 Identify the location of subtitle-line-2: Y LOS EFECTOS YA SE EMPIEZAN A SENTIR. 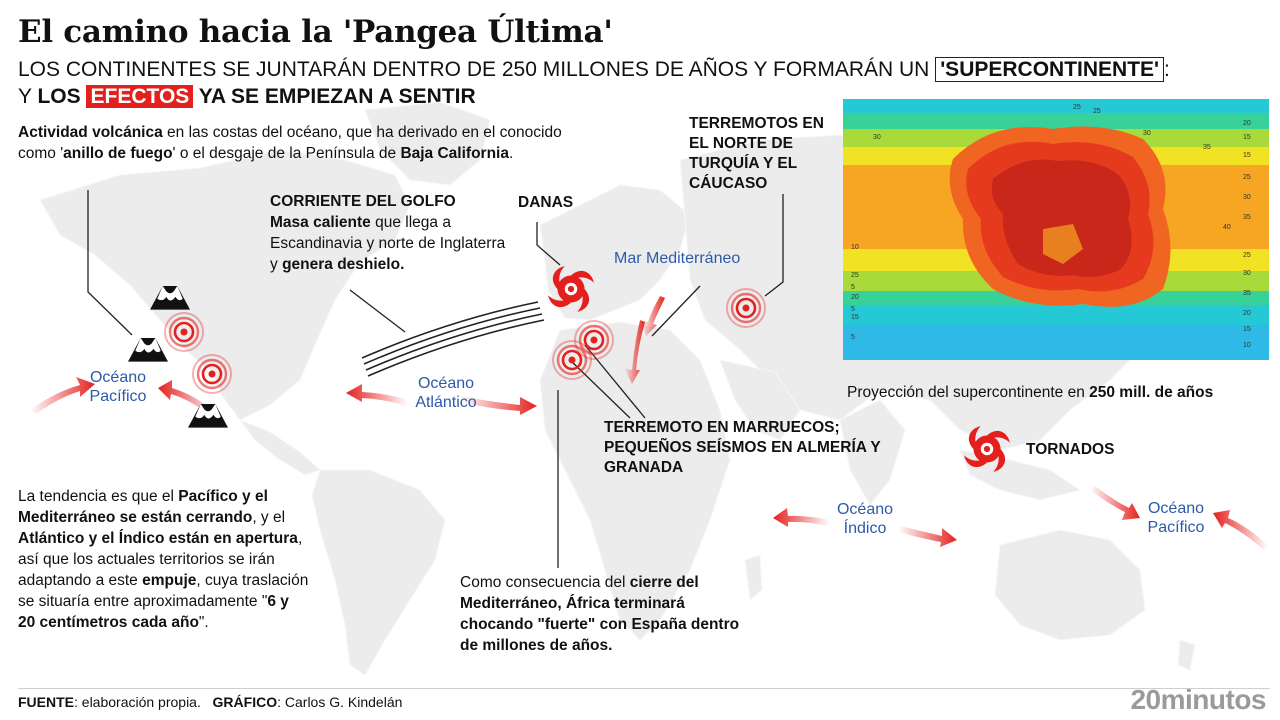
(247, 96).